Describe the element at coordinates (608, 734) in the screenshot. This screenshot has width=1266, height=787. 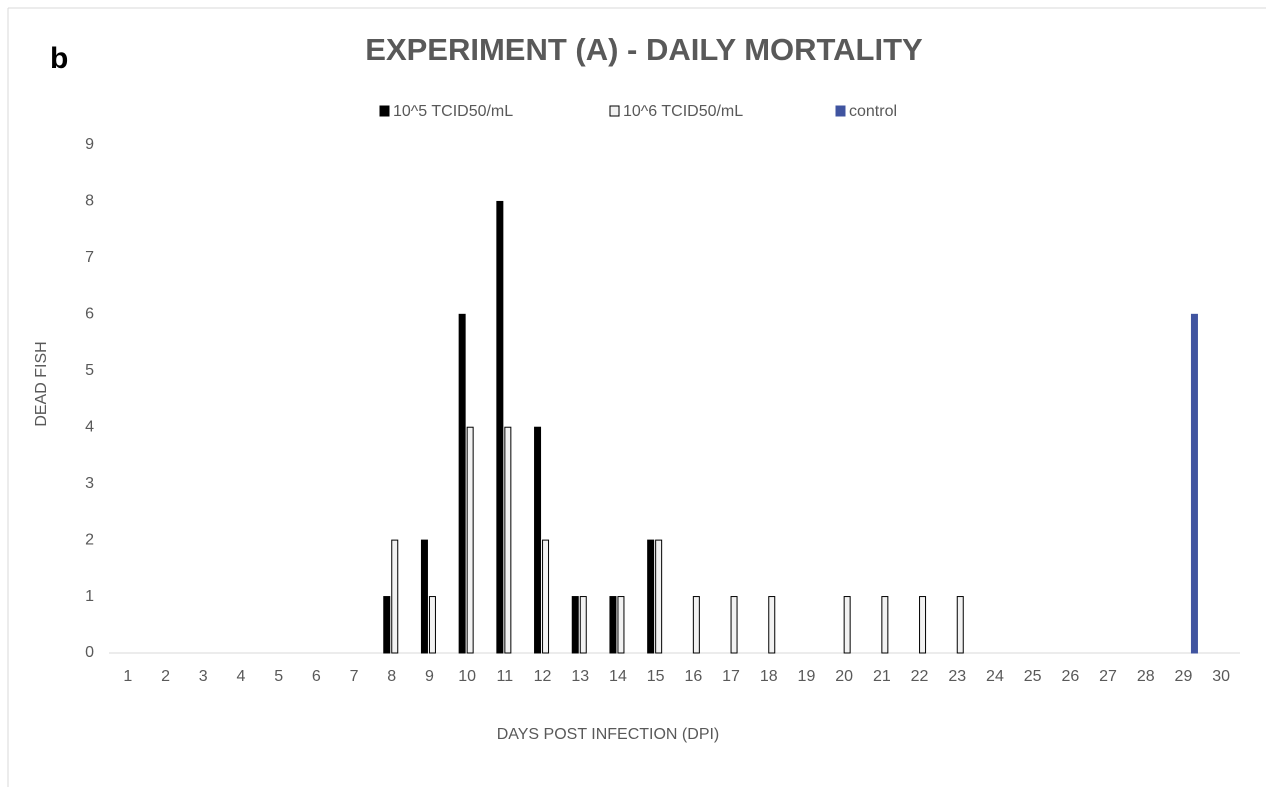
I see `x-axis-label: DAYS POST INFECTION (DPI)` at that location.